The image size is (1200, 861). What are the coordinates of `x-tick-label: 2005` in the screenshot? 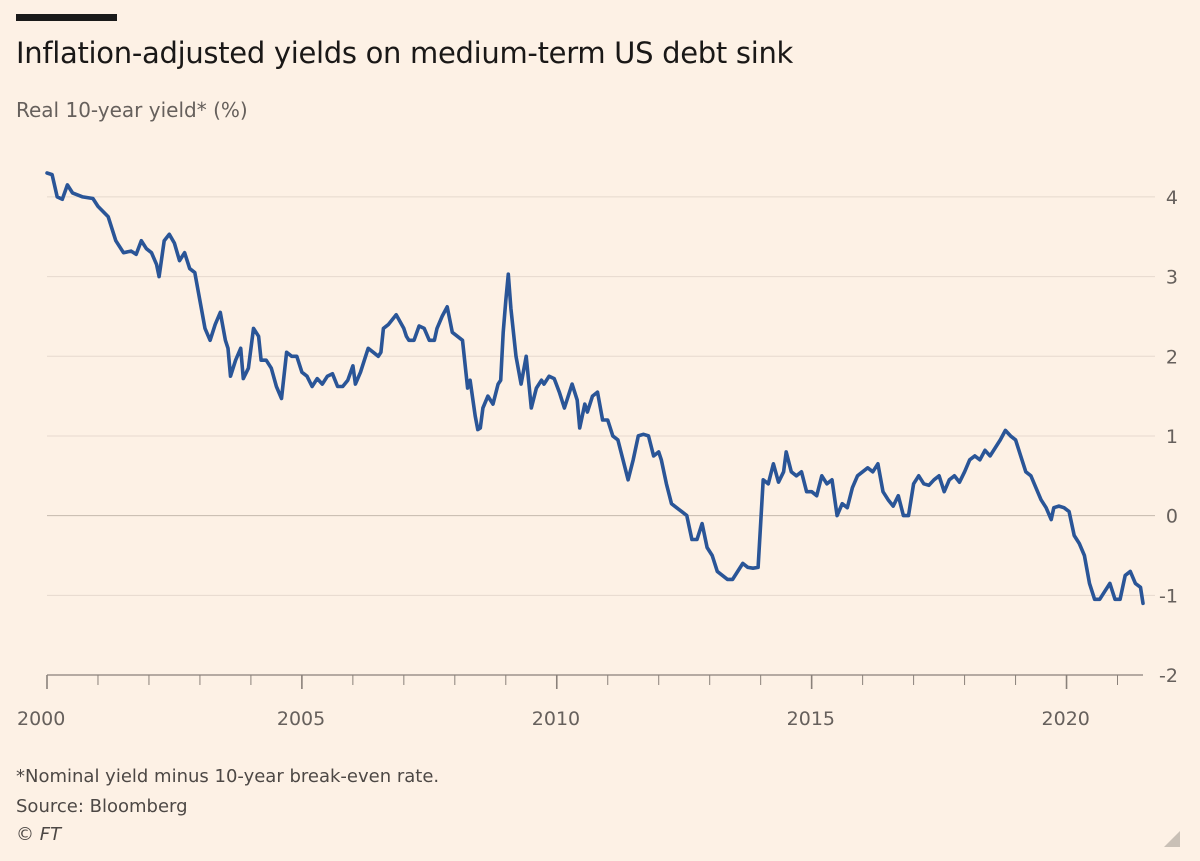 It's located at (301, 719).